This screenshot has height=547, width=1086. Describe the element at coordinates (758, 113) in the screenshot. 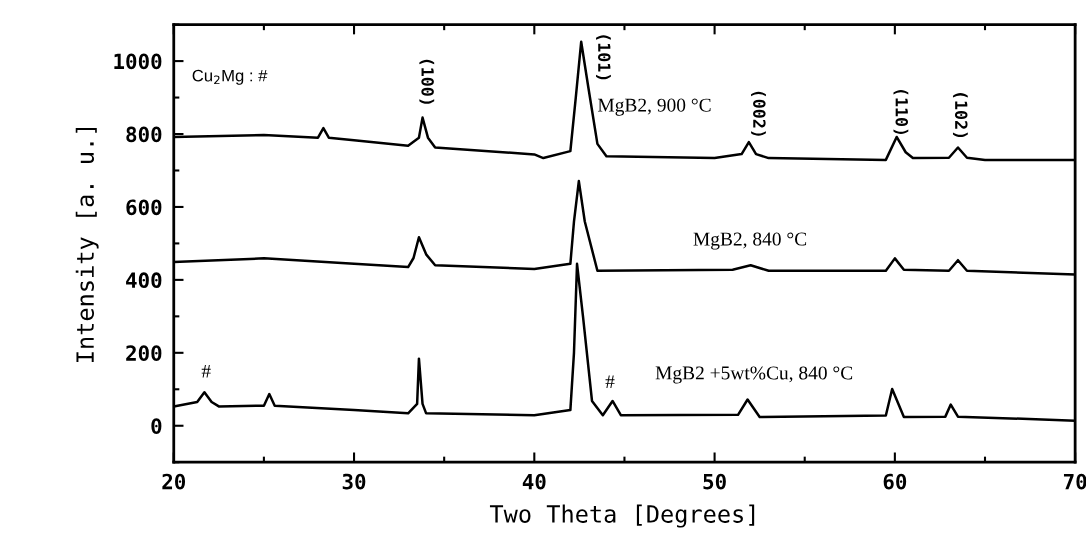

I see `annotation: (002)` at that location.